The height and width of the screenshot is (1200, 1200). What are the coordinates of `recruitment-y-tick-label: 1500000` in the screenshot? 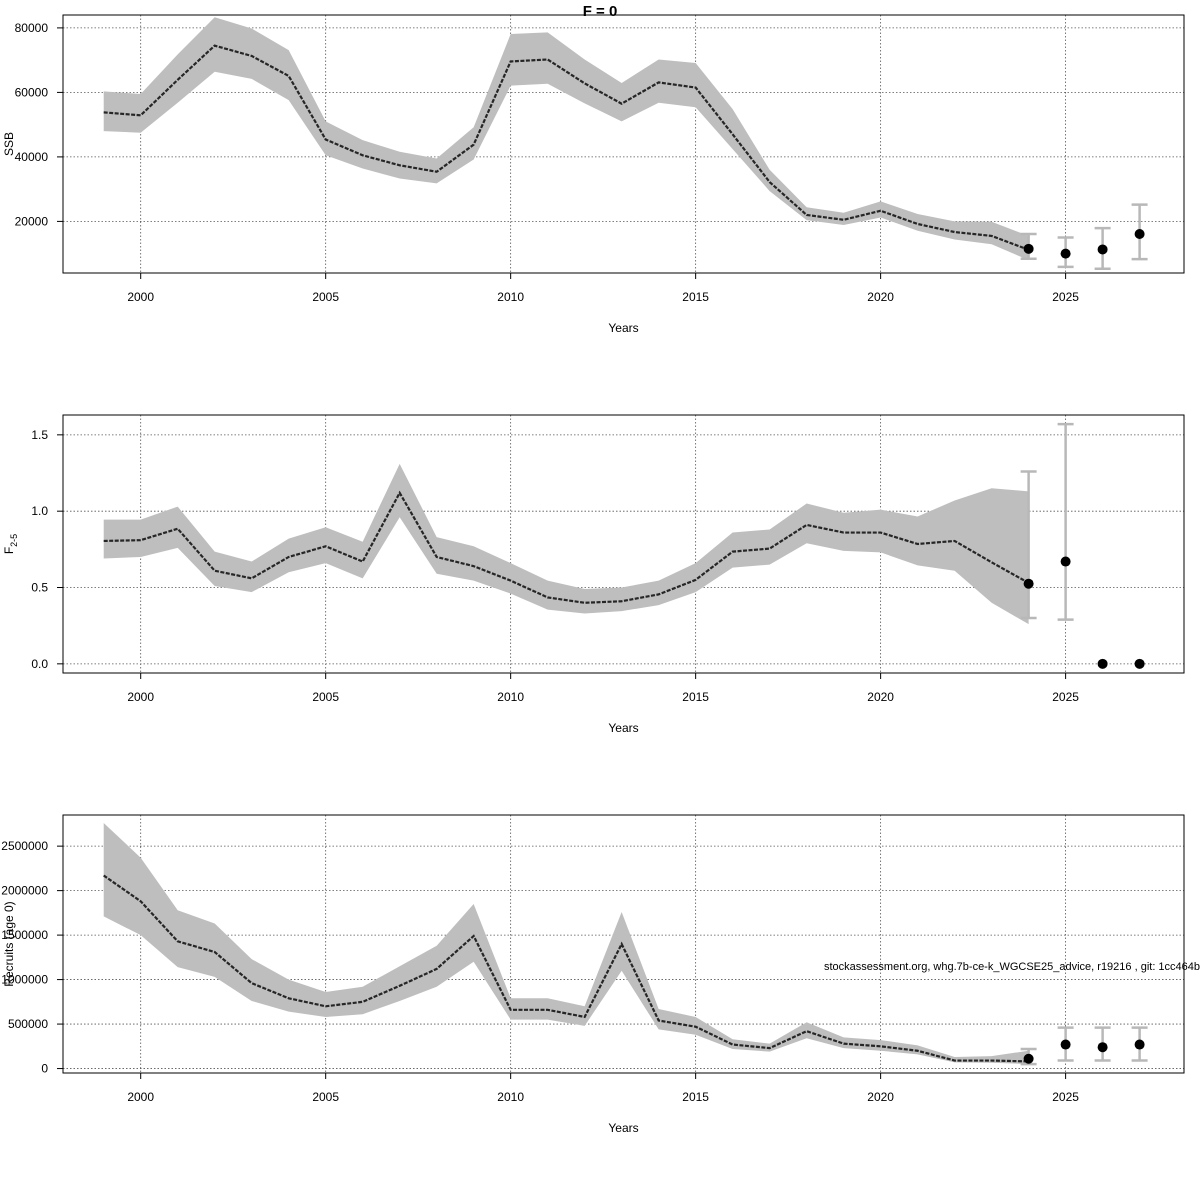 It's located at (24, 935).